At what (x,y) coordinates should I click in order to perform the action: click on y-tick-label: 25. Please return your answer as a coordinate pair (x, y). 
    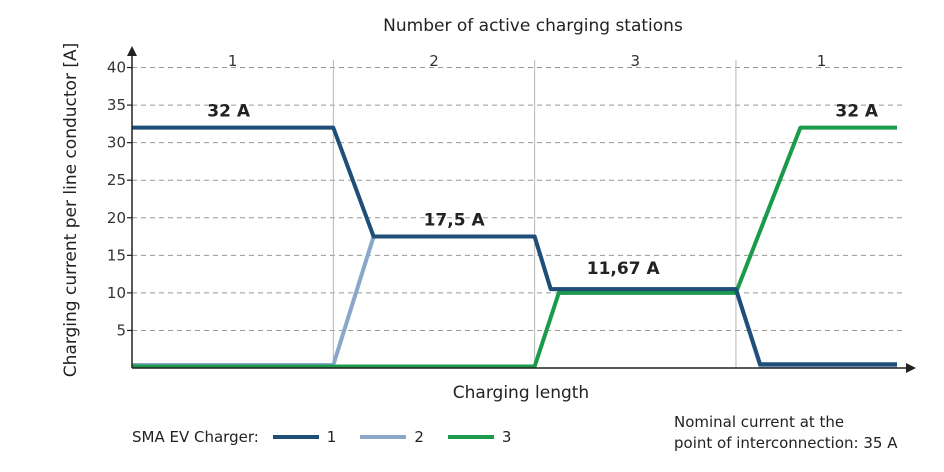
    Looking at the image, I should click on (116, 180).